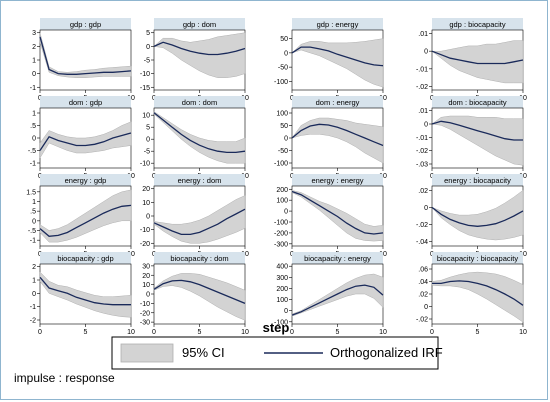  Describe the element at coordinates (282, 114) in the screenshot. I see `y-tick-label: 100` at that location.